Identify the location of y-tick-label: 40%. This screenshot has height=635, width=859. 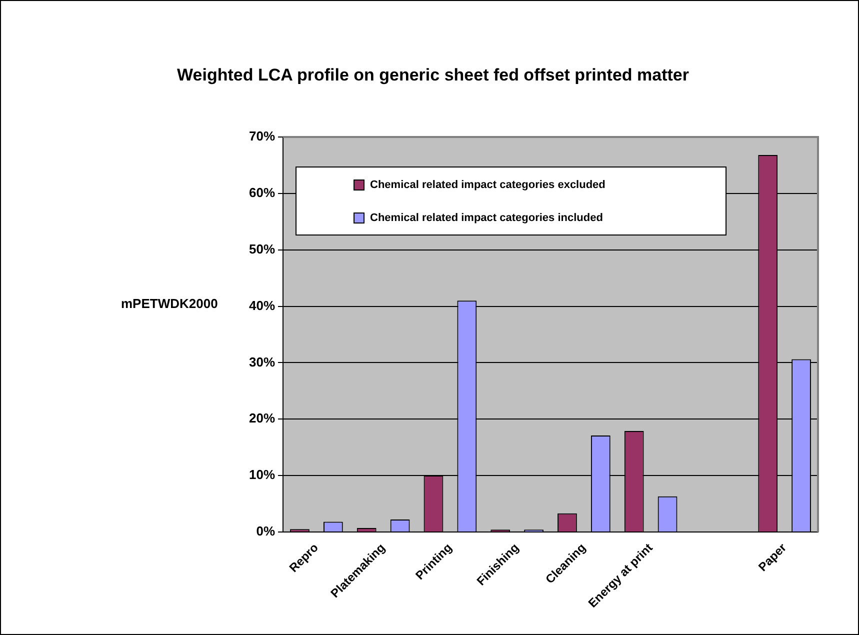
(262, 305).